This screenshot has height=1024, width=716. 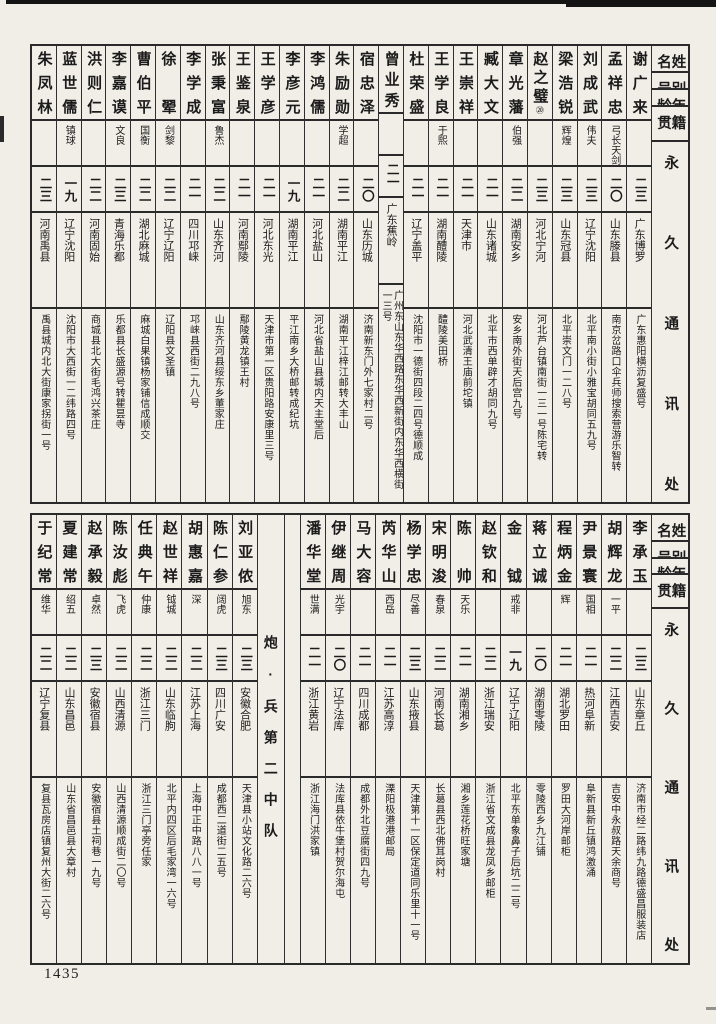 What do you see at coordinates (413, 551) in the screenshot?
I see `person-name: 杨学忠` at bounding box center [413, 551].